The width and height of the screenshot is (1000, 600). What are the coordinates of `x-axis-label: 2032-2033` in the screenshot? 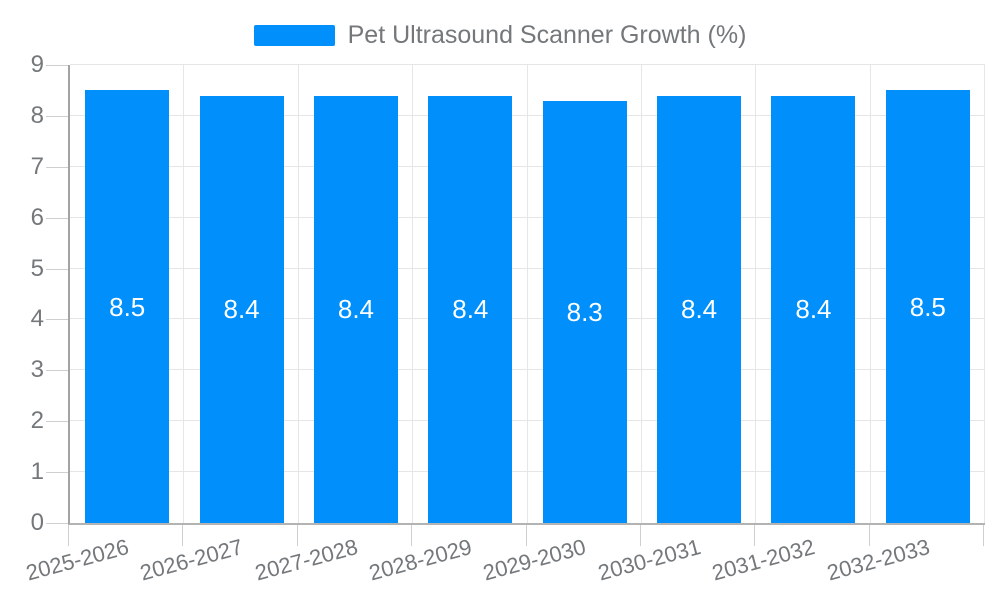 It's located at (878, 560).